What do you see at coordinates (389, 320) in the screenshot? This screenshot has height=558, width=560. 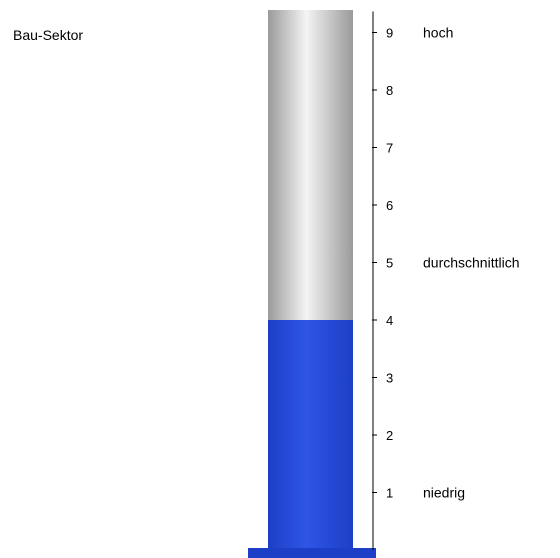 I see `y-tick-label-4: 4` at bounding box center [389, 320].